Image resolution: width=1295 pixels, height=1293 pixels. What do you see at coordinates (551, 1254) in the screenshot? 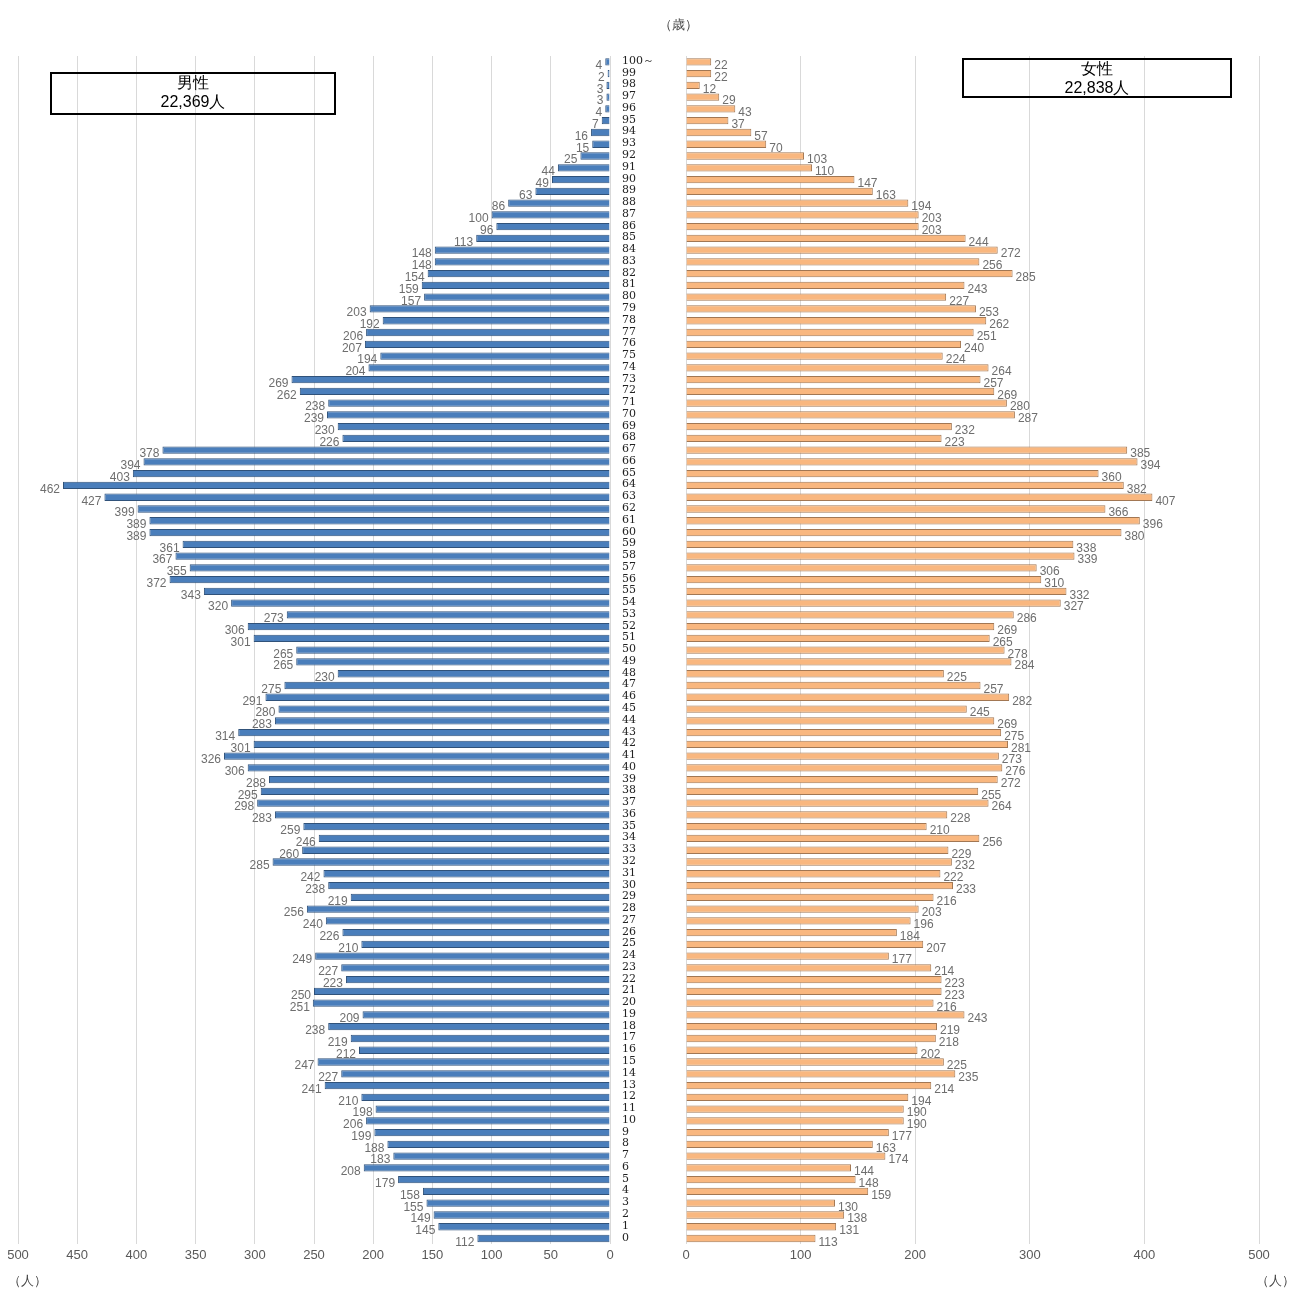
I see `x-tick-label: 50` at bounding box center [551, 1254].